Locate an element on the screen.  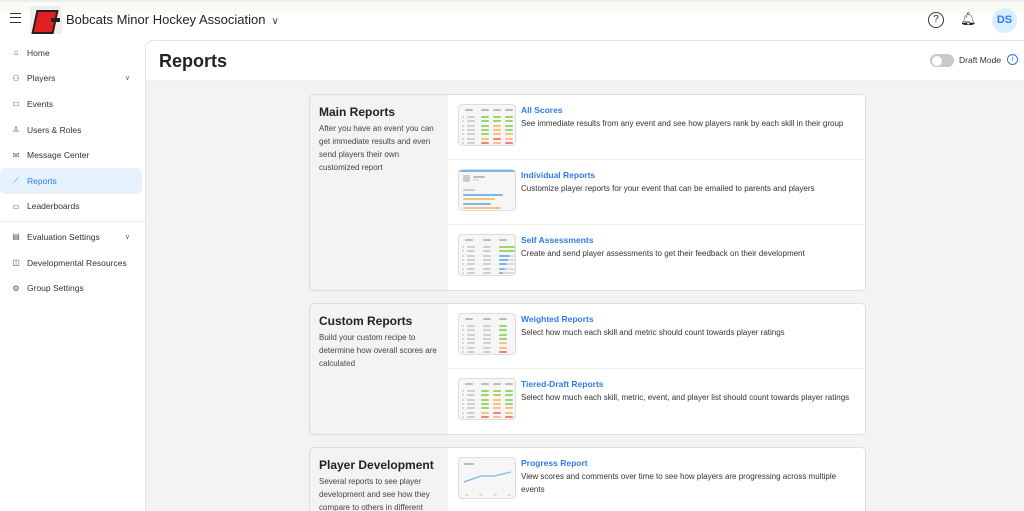
sidebar-item-leaderboards: ▭ Leaderboards is located at coordinates (71, 207).